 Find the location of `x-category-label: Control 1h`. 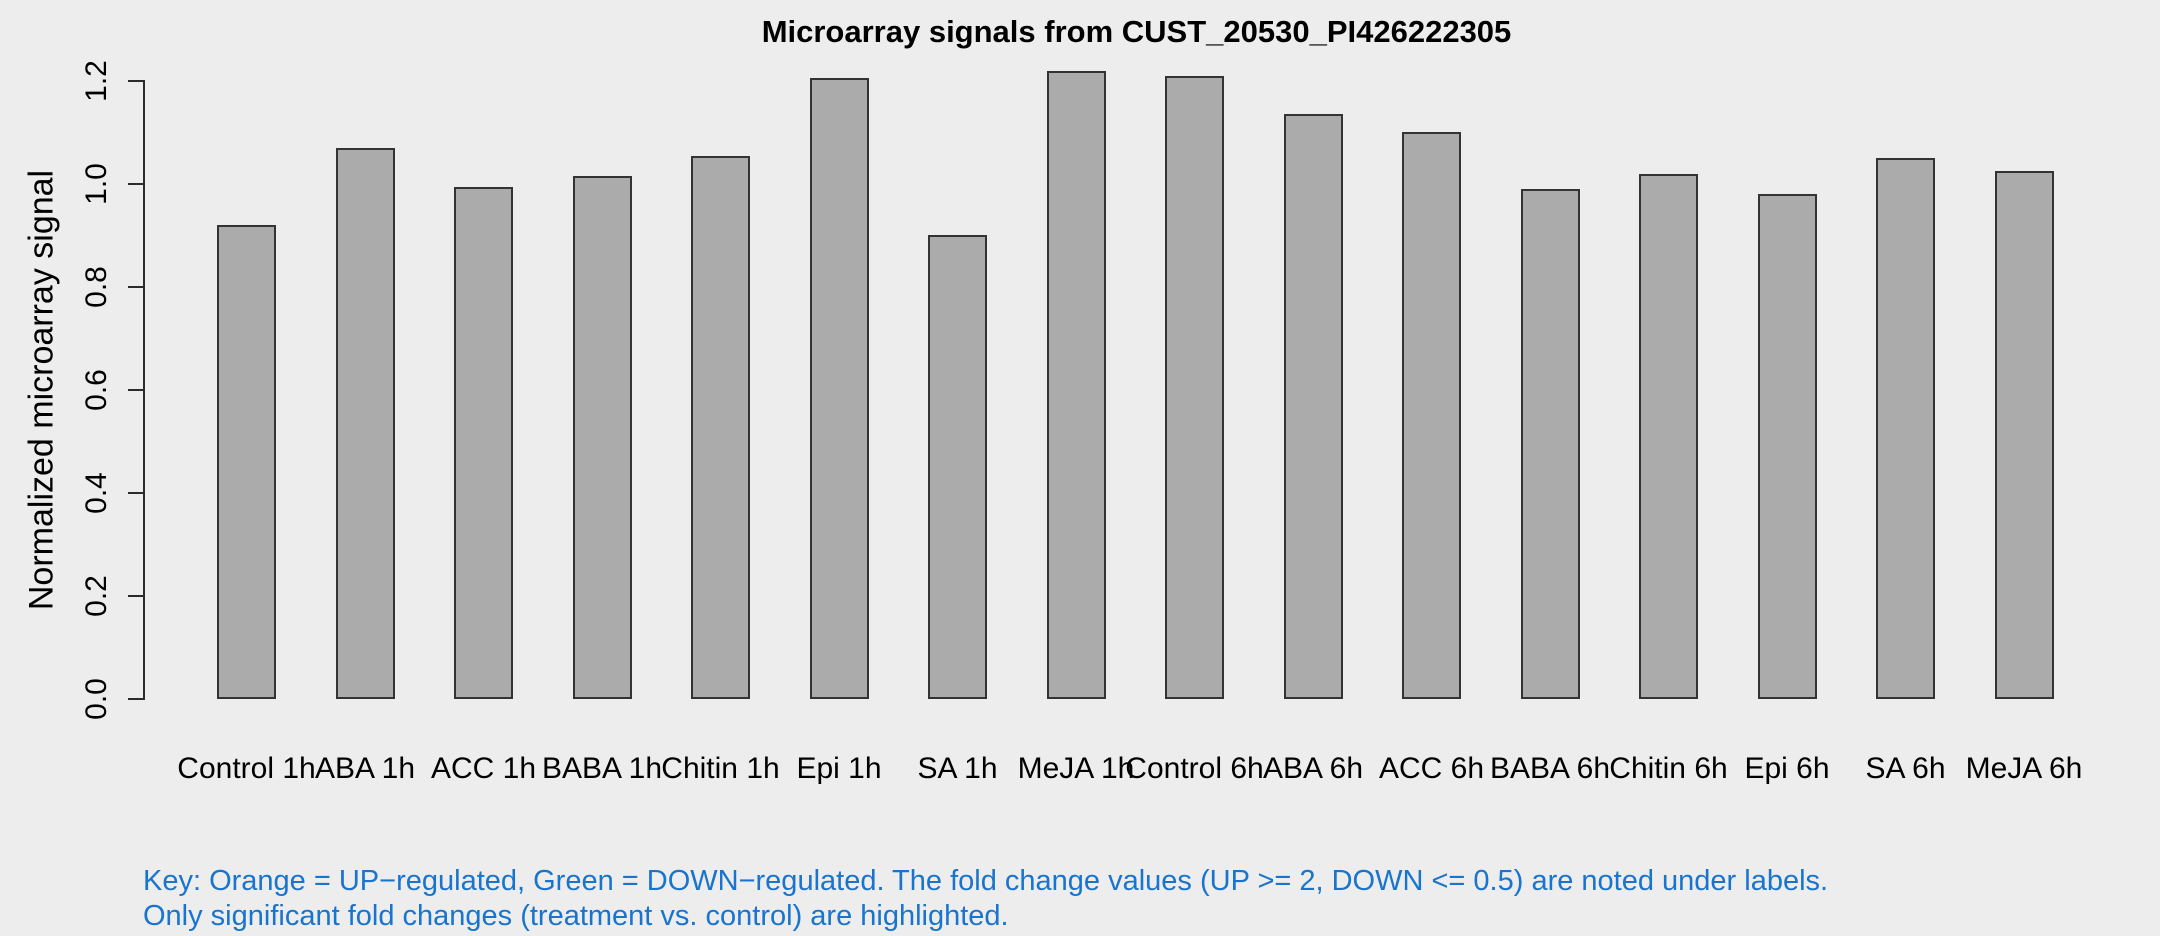

x-category-label: Control 1h is located at coordinates (246, 768).